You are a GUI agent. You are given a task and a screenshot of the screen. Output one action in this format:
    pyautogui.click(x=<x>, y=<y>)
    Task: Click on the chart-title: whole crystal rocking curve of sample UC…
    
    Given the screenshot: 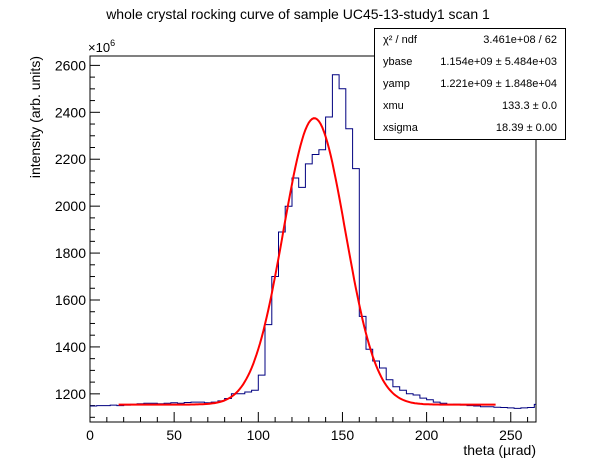 What is the action you would take?
    pyautogui.click(x=298, y=14)
    